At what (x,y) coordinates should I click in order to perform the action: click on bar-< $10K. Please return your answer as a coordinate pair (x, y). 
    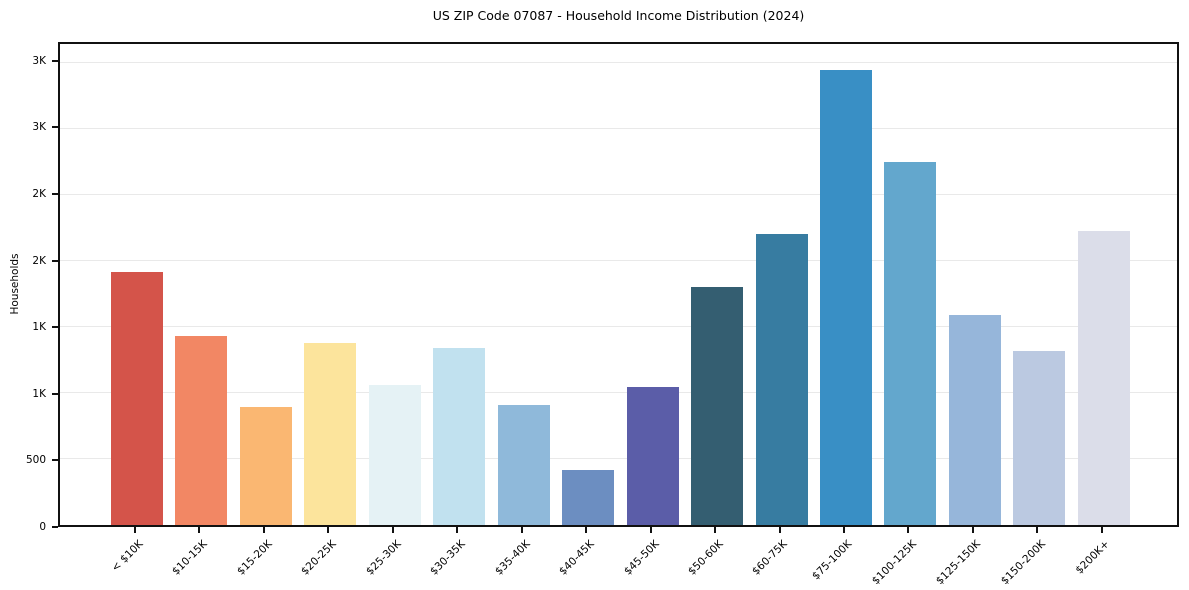
    Looking at the image, I should click on (137, 398).